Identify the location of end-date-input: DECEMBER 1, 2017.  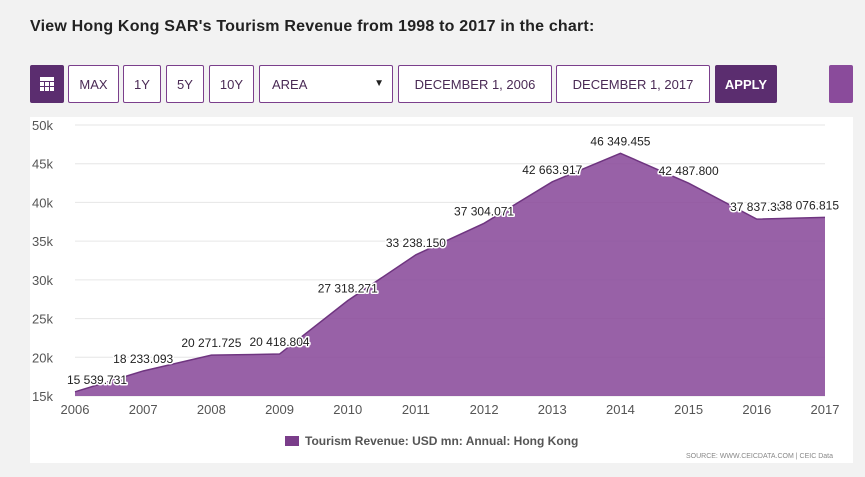
(633, 84).